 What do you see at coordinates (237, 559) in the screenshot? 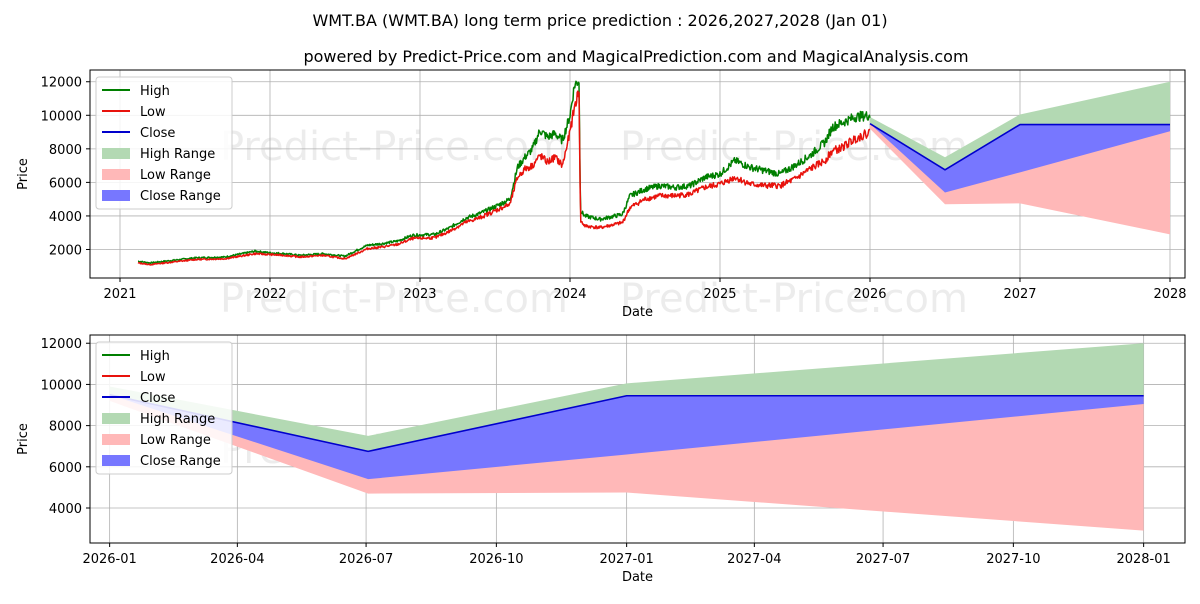
I see `x-tick-label: 2026-04` at bounding box center [237, 559].